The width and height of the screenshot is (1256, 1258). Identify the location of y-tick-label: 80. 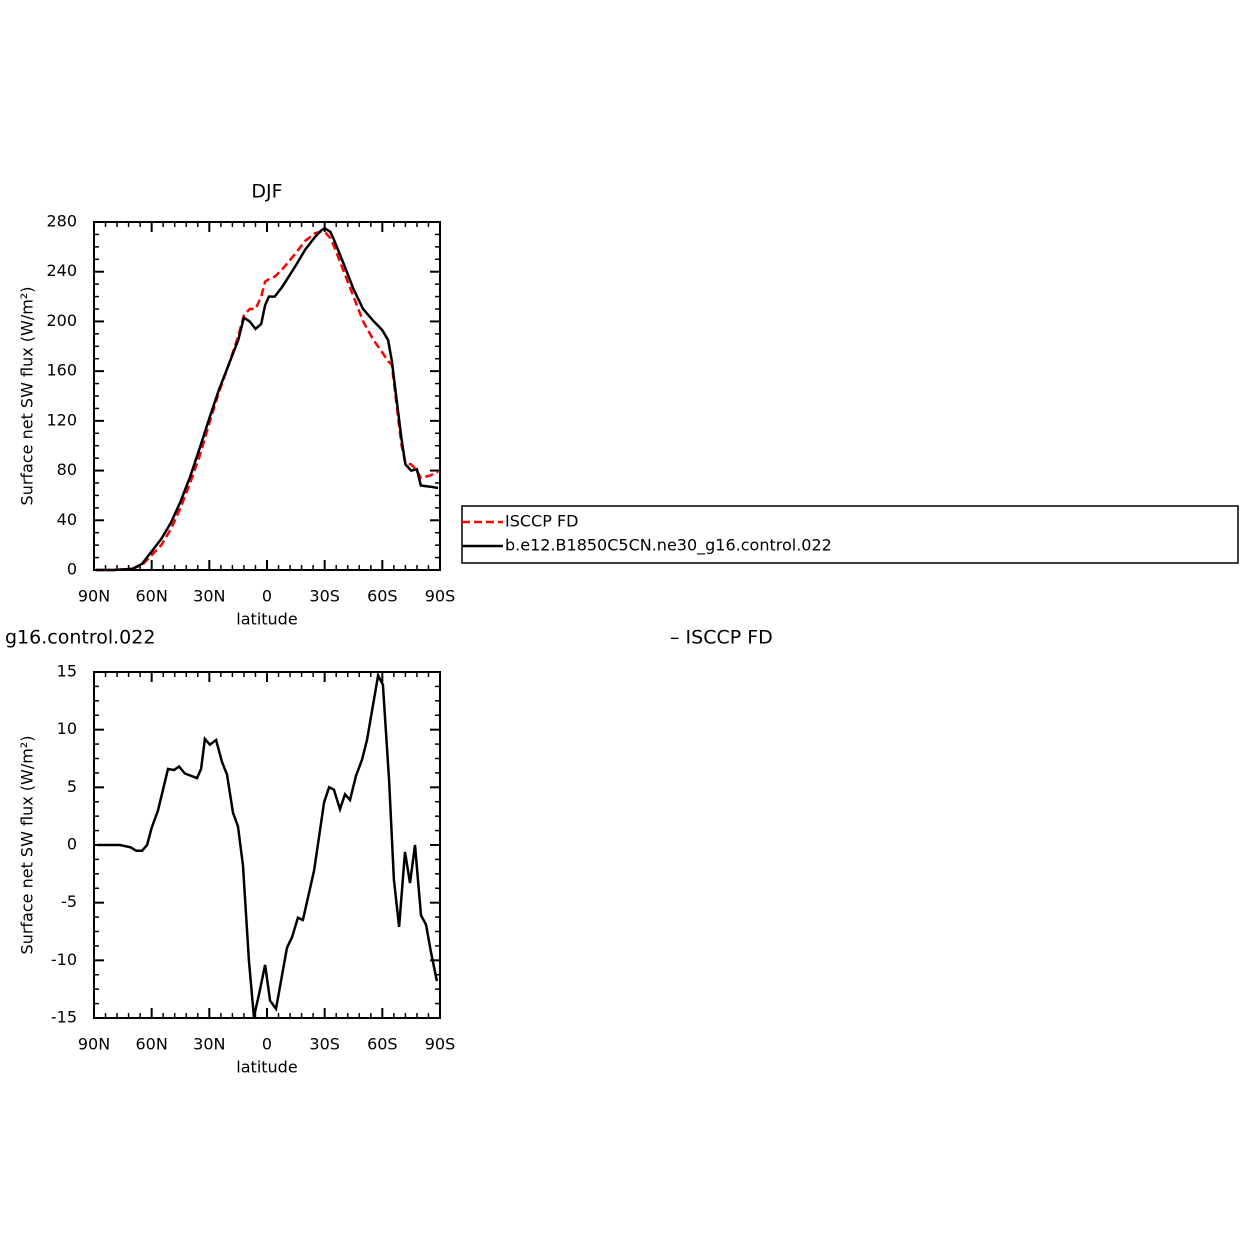
(67, 469).